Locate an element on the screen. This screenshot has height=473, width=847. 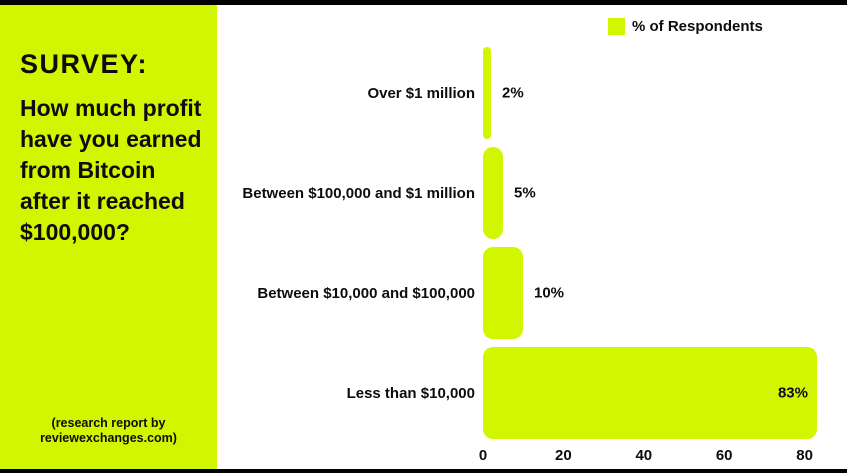
value-label: 5% is located at coordinates (525, 193).